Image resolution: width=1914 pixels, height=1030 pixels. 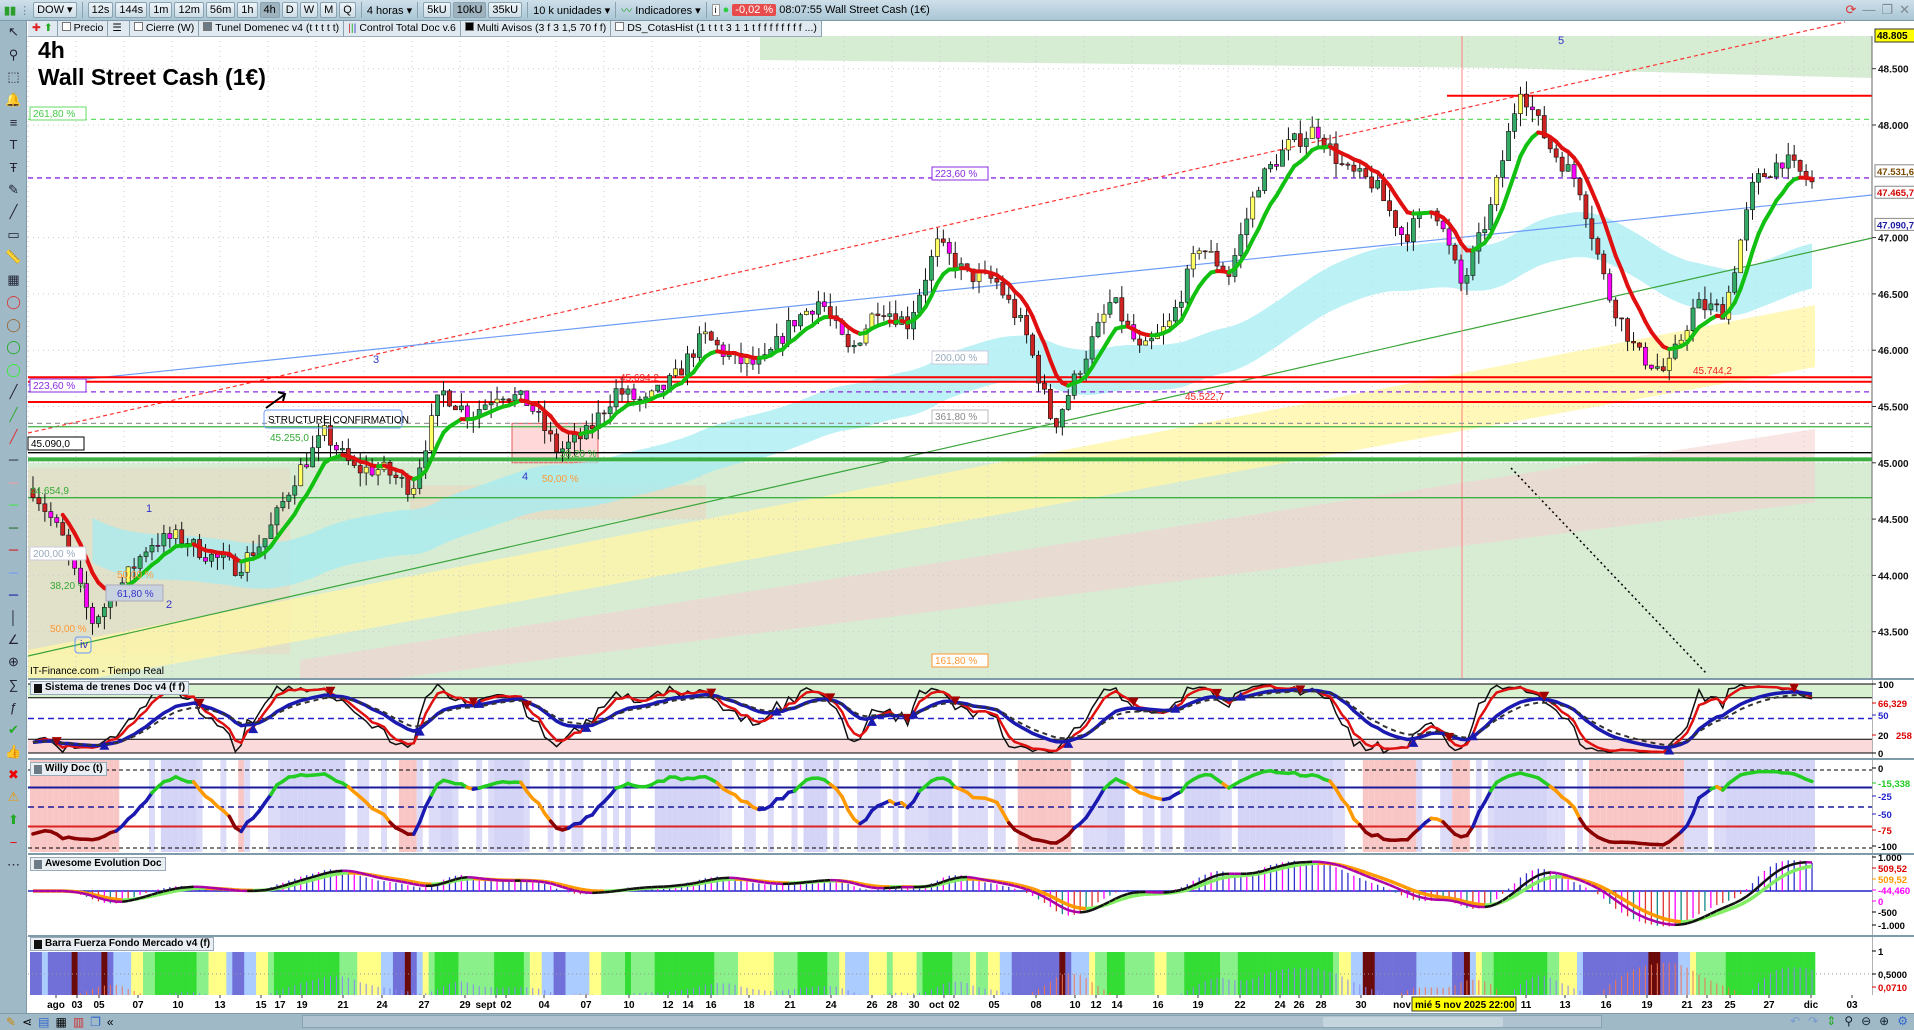 I want to click on ruler-icon: 📏, so click(x=13, y=257).